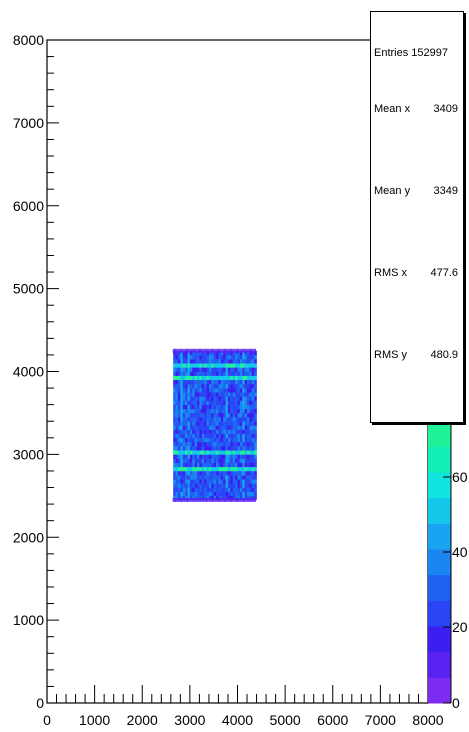 Image resolution: width=469 pixels, height=732 pixels. What do you see at coordinates (28, 206) in the screenshot?
I see `y-tick-label: 6000` at bounding box center [28, 206].